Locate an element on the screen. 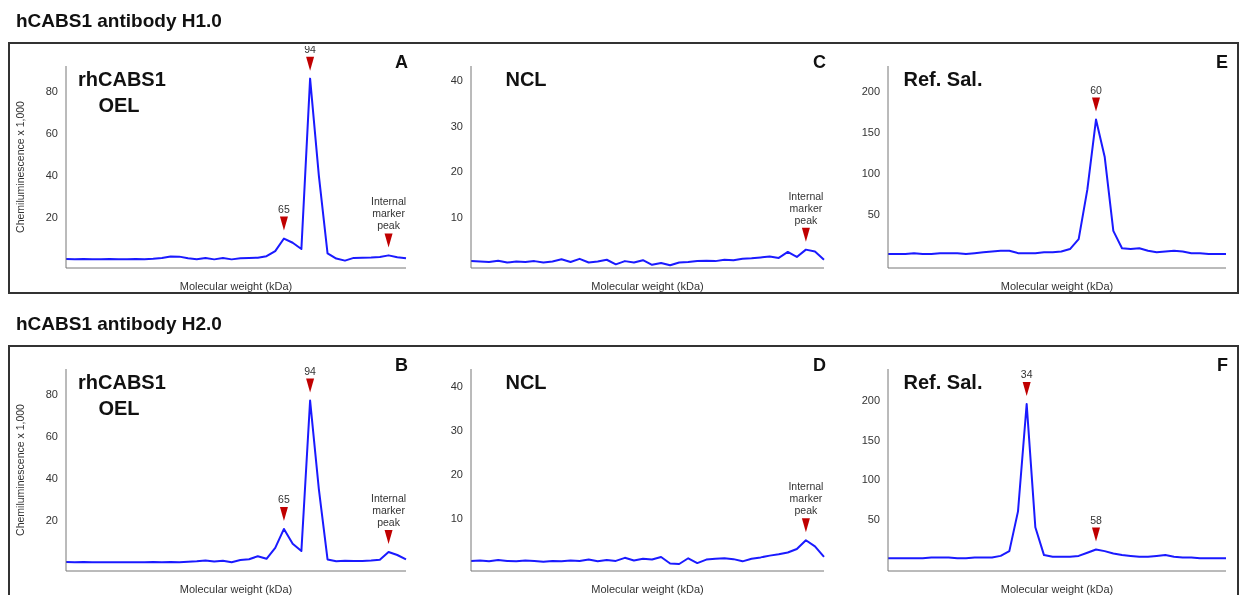 This screenshot has height=595, width=1241. annotation: D is located at coordinates (819, 365).